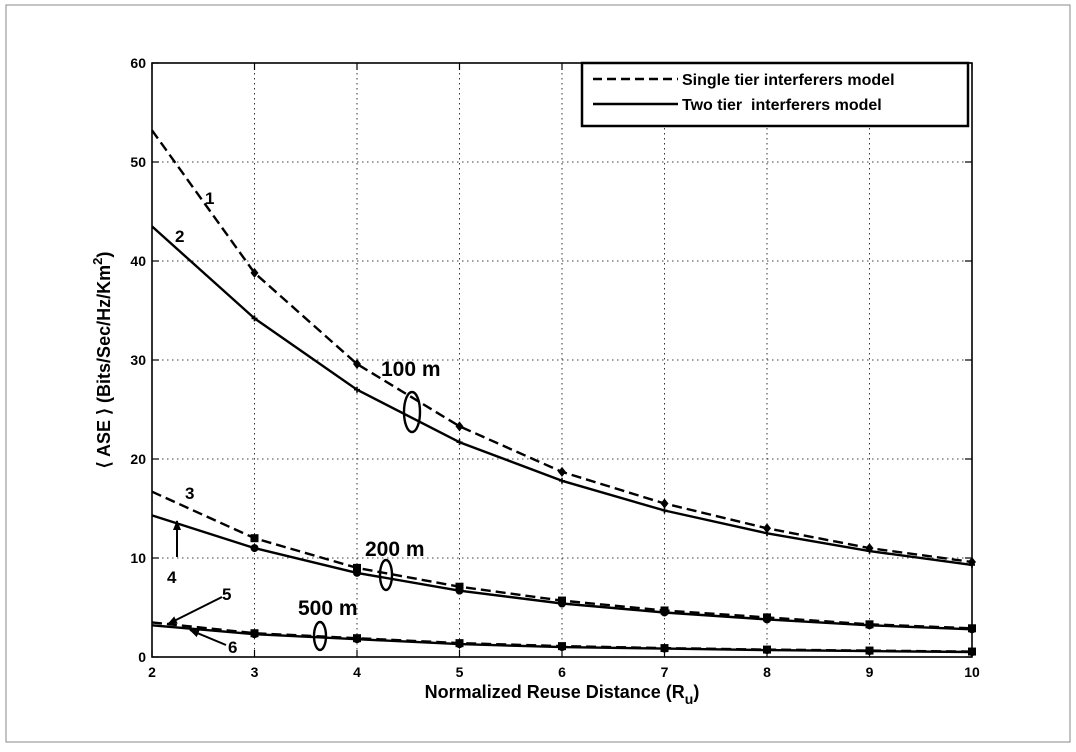  What do you see at coordinates (209, 198) in the screenshot?
I see `curve-label-1: 1` at bounding box center [209, 198].